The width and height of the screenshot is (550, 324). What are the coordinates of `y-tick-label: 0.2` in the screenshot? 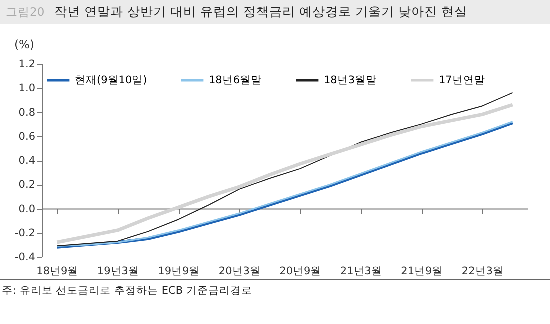 It's located at (27, 185).